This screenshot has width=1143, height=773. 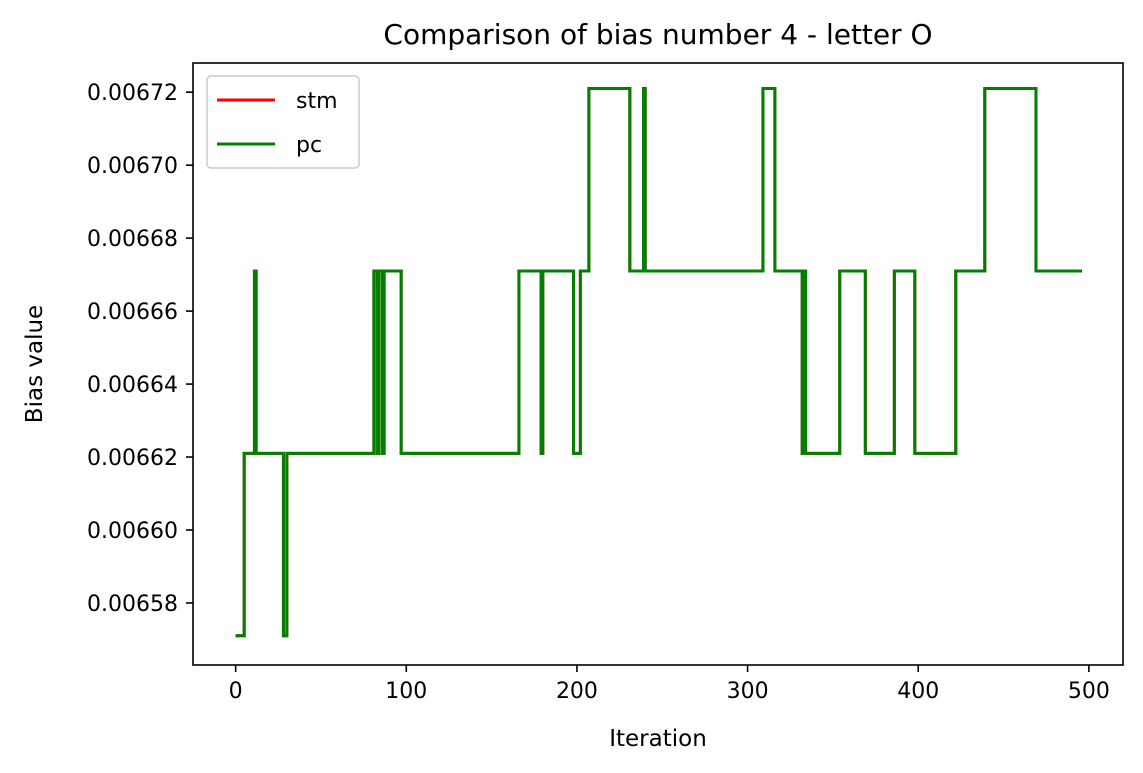 I want to click on y-tick-label: 0.00664, so click(x=132, y=385).